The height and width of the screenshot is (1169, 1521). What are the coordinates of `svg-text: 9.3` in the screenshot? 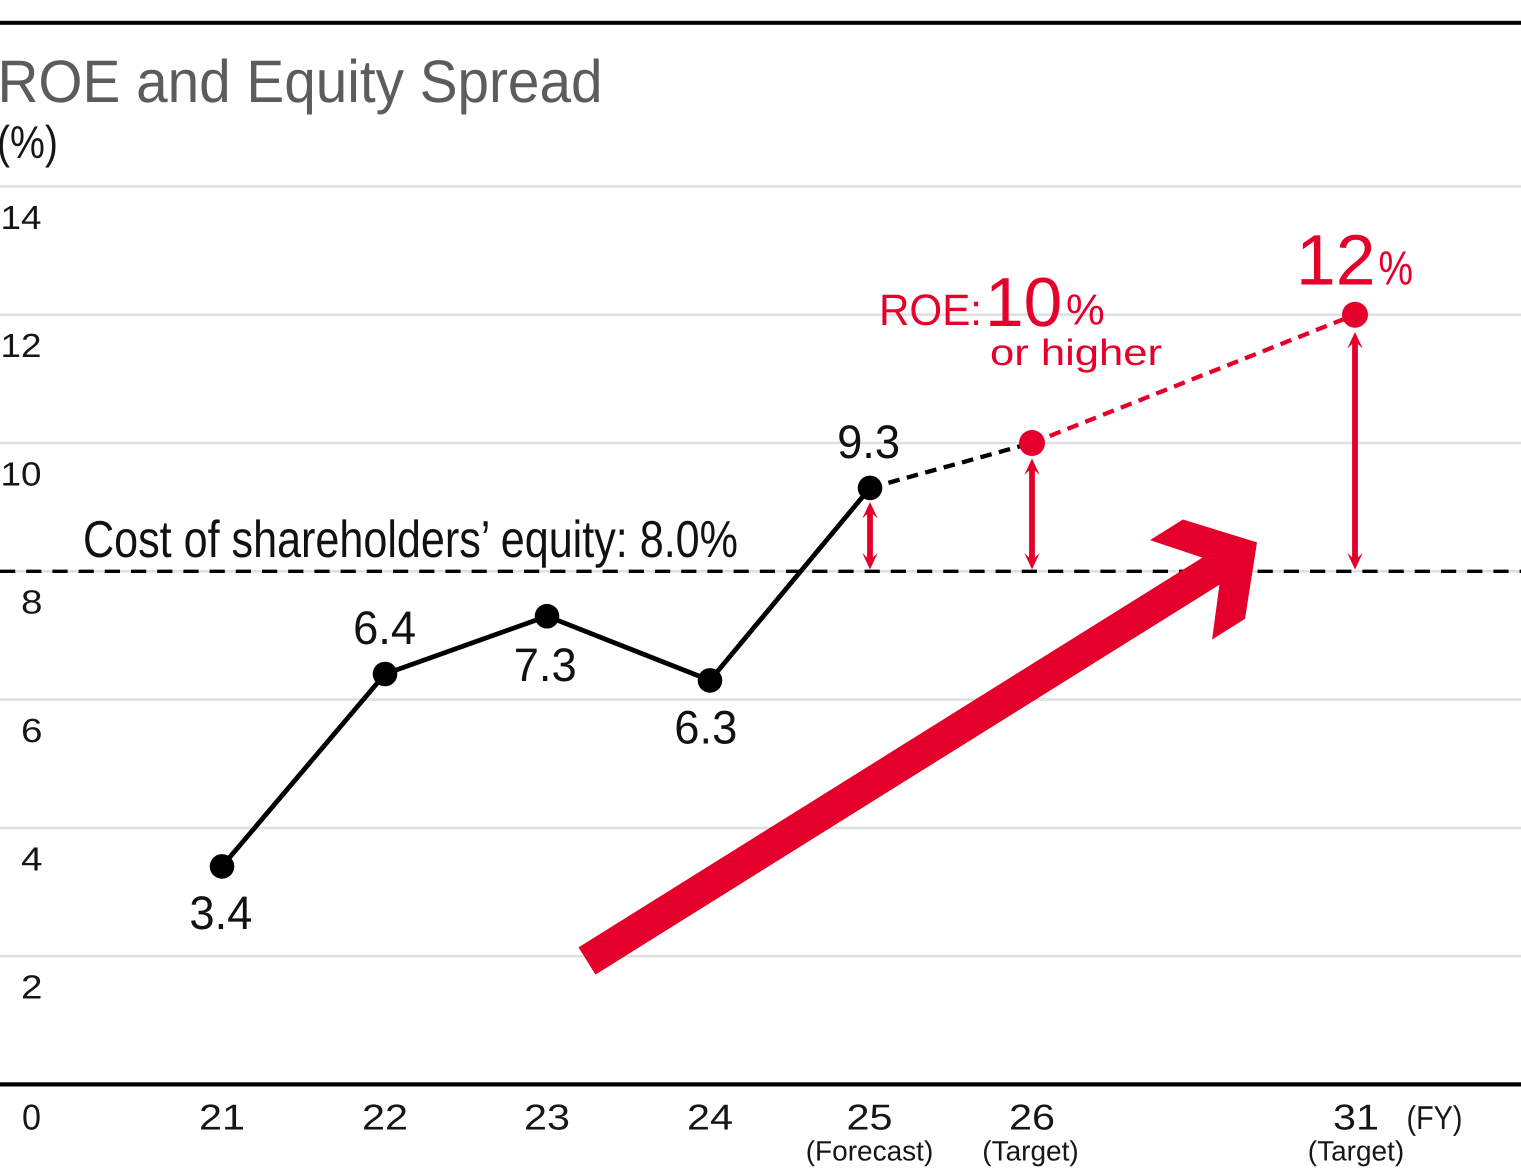 It's located at (868, 441).